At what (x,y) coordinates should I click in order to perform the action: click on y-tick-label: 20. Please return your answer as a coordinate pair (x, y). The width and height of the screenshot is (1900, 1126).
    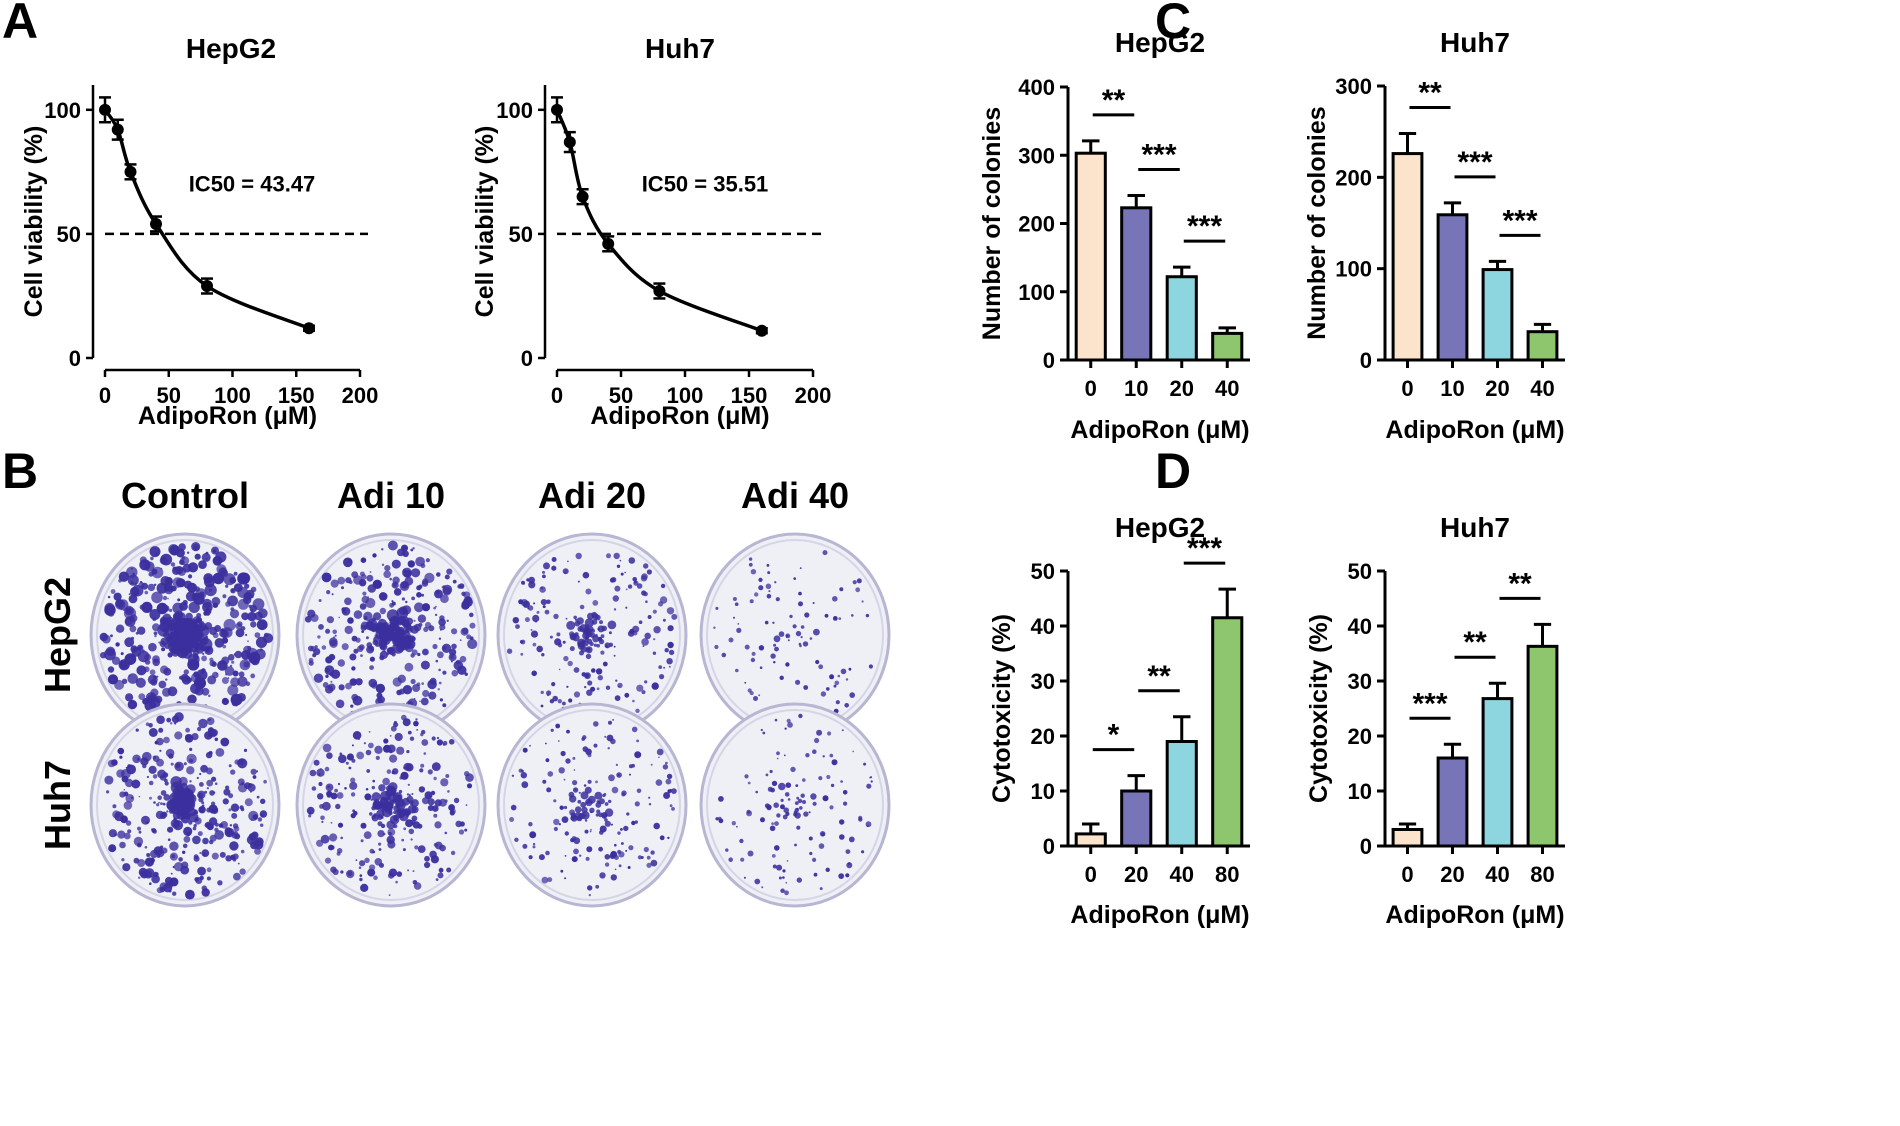
    Looking at the image, I should click on (1360, 736).